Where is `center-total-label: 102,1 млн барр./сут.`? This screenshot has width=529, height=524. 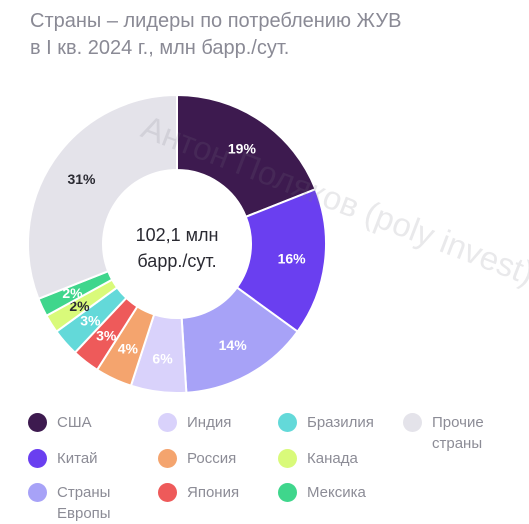
center-total-label: 102,1 млн барр./сут. is located at coordinates (177, 248).